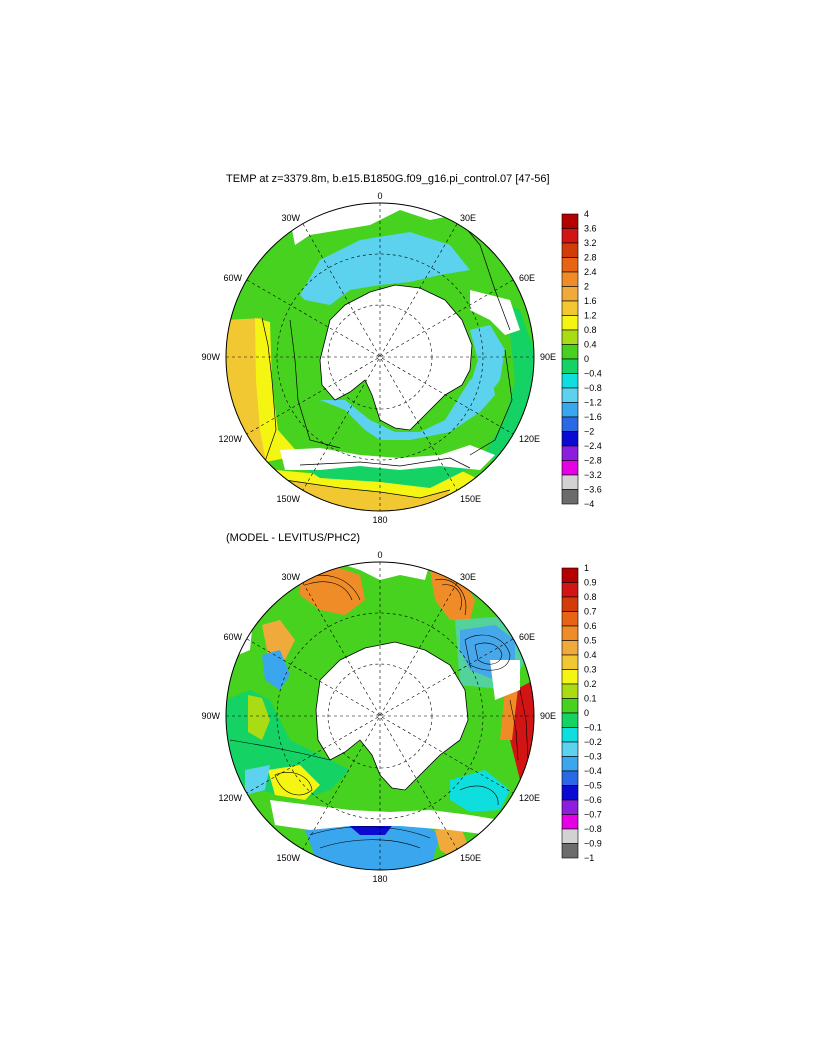  Describe the element at coordinates (593, 786) in the screenshot. I see `colorbar-tick-label: −0.5` at that location.